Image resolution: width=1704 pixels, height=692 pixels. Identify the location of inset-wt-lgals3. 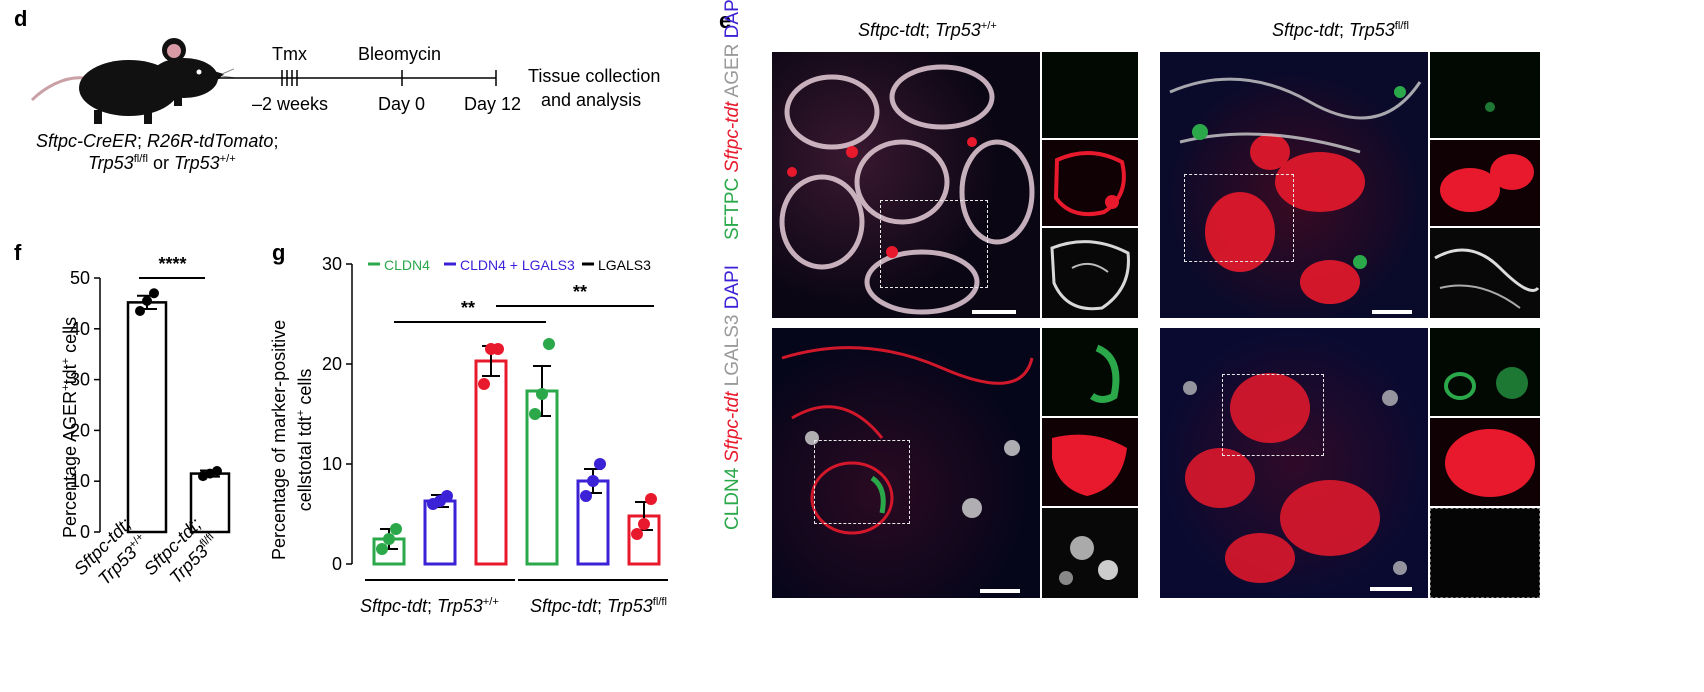
(1090, 553).